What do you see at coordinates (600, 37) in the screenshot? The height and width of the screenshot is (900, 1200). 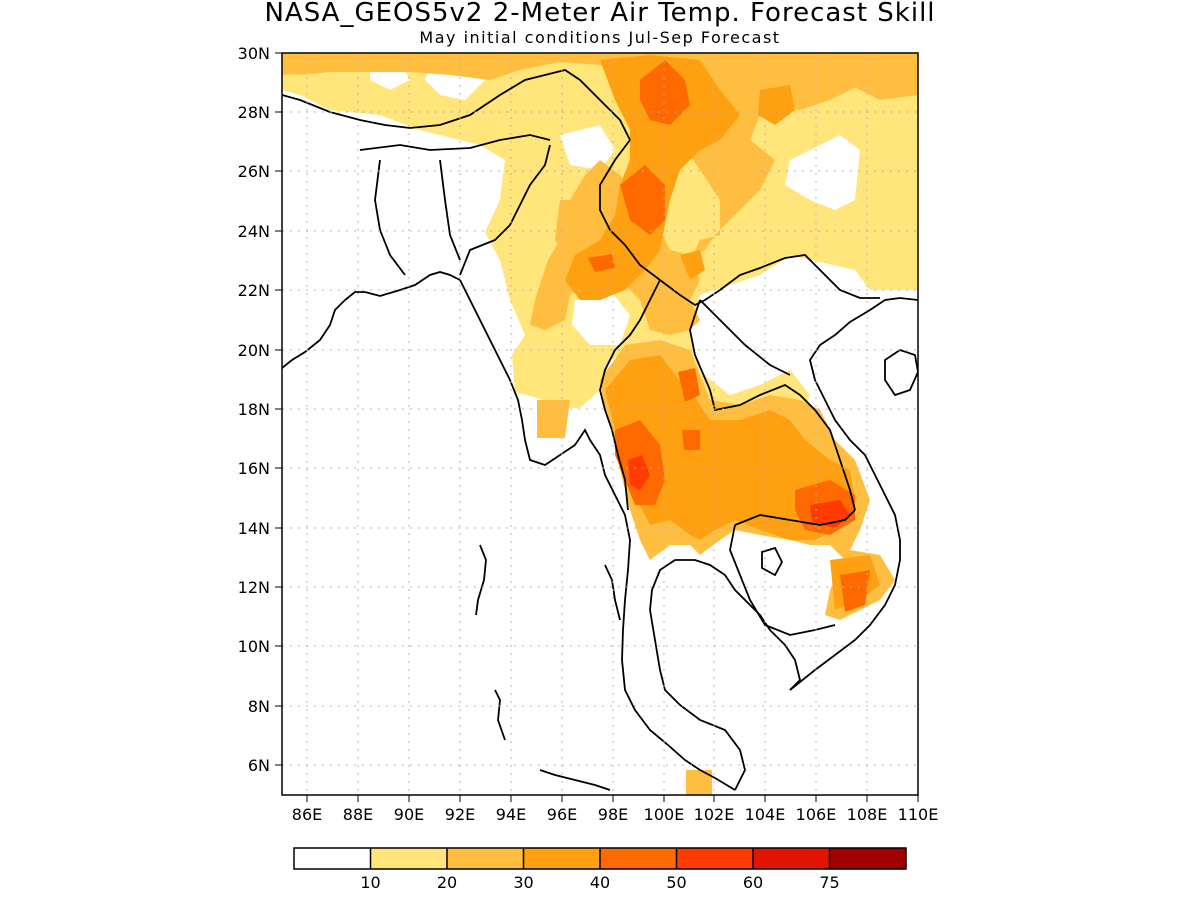 I see `map-subtitle: May initial conditions Jul-Sep Forecast` at bounding box center [600, 37].